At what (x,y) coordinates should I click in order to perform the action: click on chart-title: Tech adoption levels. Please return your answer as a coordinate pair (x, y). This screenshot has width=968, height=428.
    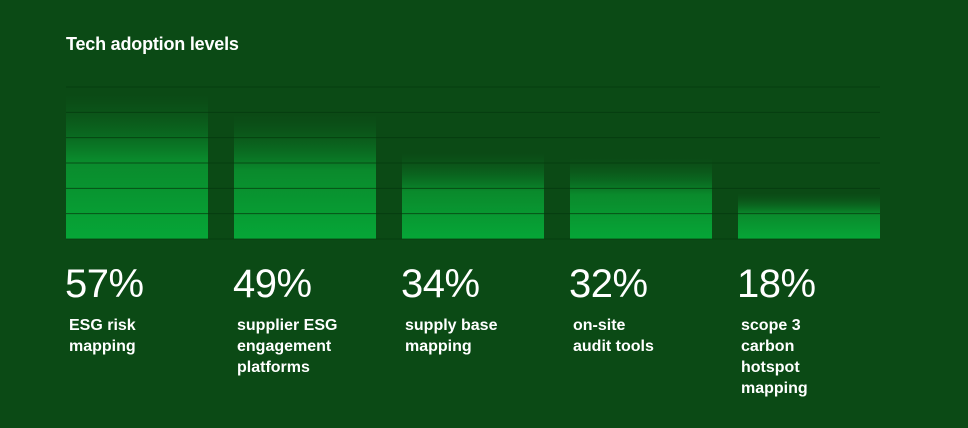
    Looking at the image, I should click on (152, 44).